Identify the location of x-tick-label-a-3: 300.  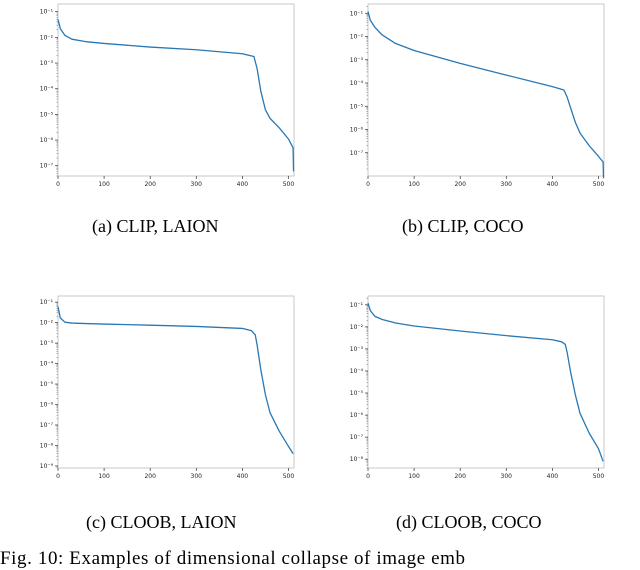
(197, 184).